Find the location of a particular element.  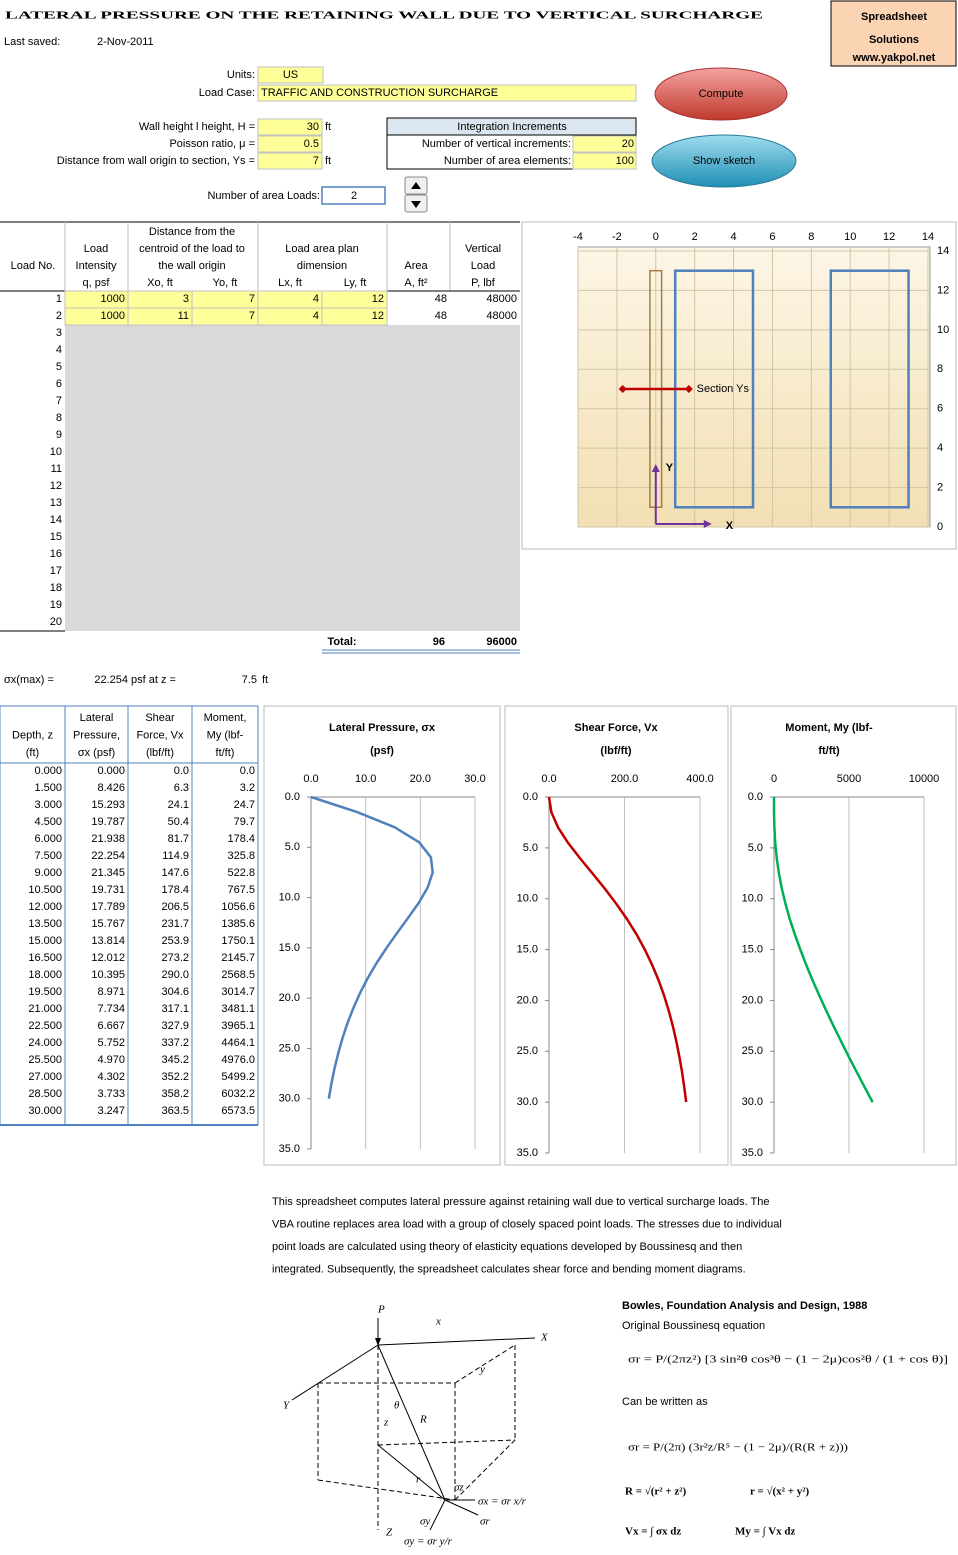

row-number: 6 is located at coordinates (59, 384).